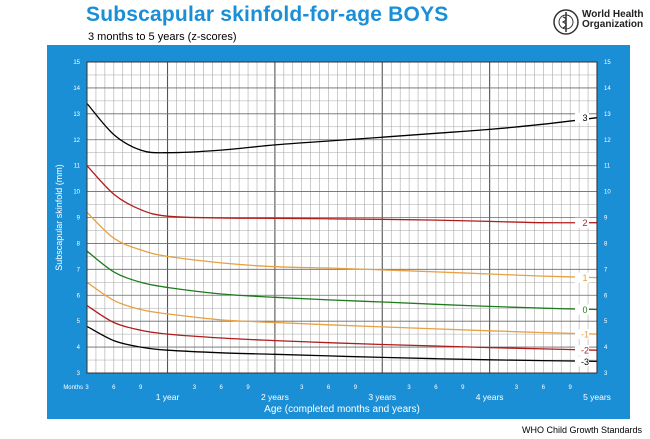 The height and width of the screenshot is (439, 650). Describe the element at coordinates (490, 397) in the screenshot. I see `x-year-tick-label: 4 years` at that location.